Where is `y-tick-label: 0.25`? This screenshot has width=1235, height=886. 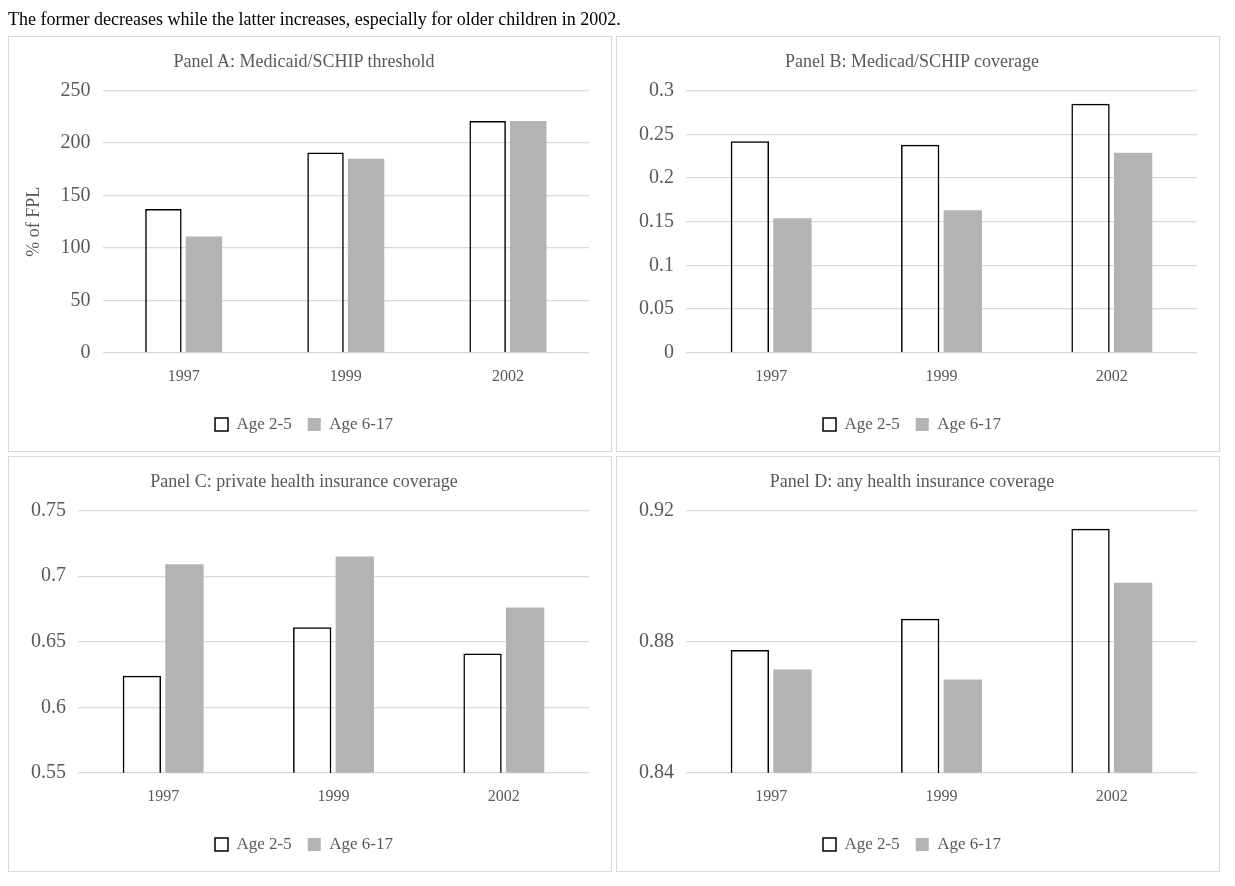 y-tick-label: 0.25 is located at coordinates (656, 132).